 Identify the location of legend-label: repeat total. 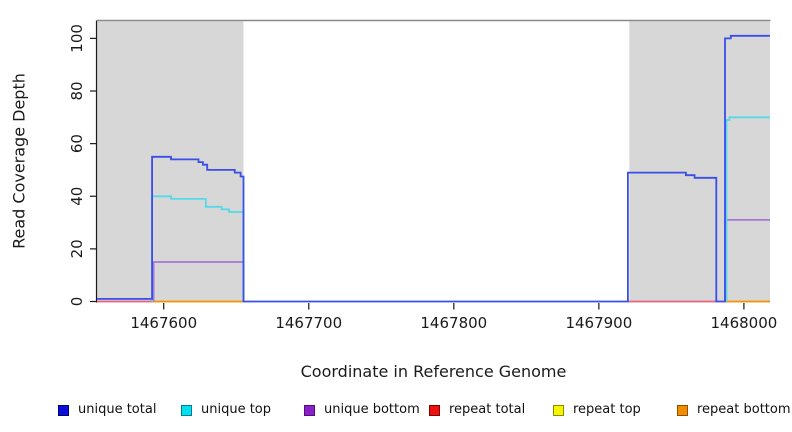
(487, 409).